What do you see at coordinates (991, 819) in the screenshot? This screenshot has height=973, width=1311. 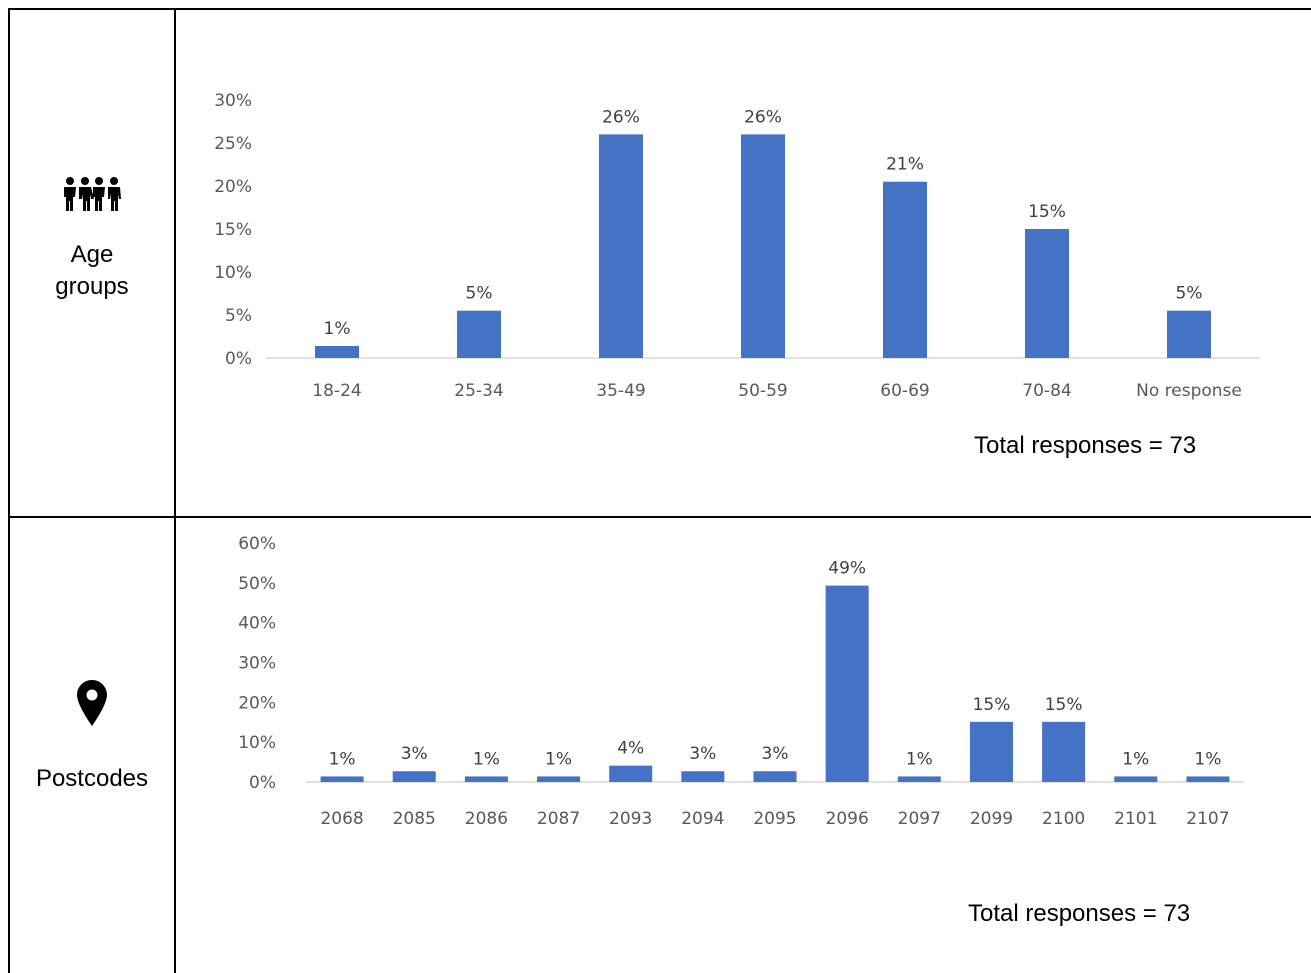 I see `x-tick-label: 2099` at bounding box center [991, 819].